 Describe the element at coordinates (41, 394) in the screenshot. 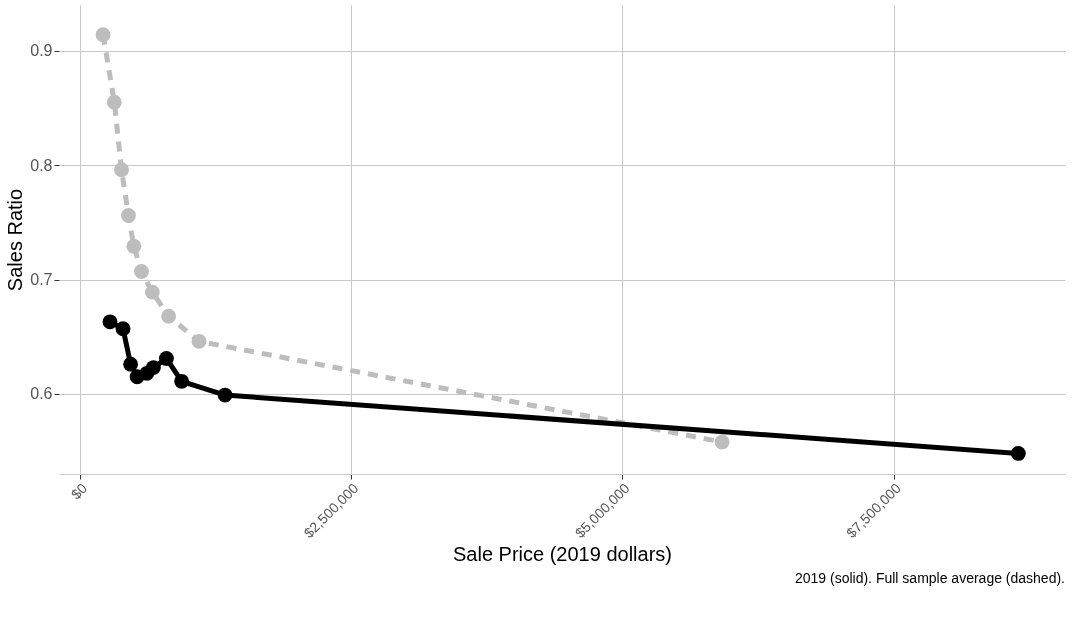

I see `y-tick-label: 0.6` at that location.